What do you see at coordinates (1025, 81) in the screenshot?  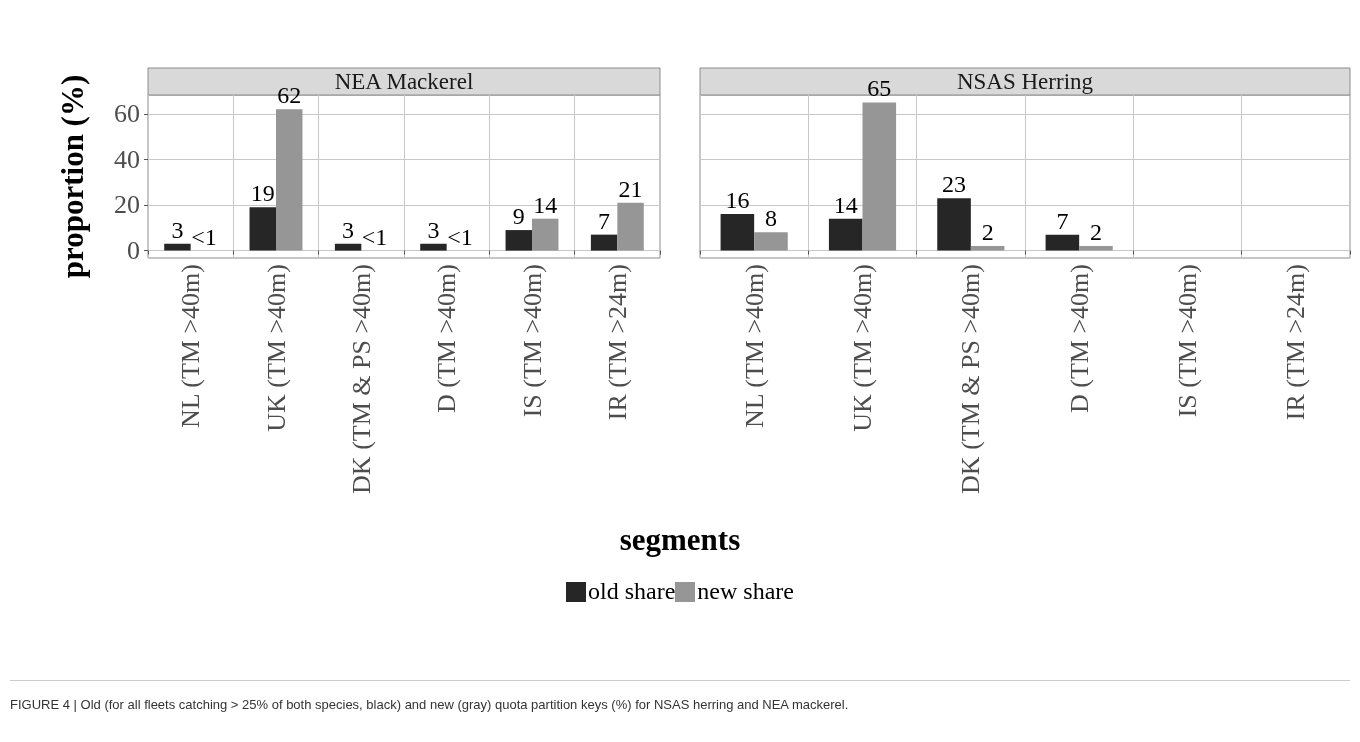 I see `chart-title: NSAS Herring` at bounding box center [1025, 81].